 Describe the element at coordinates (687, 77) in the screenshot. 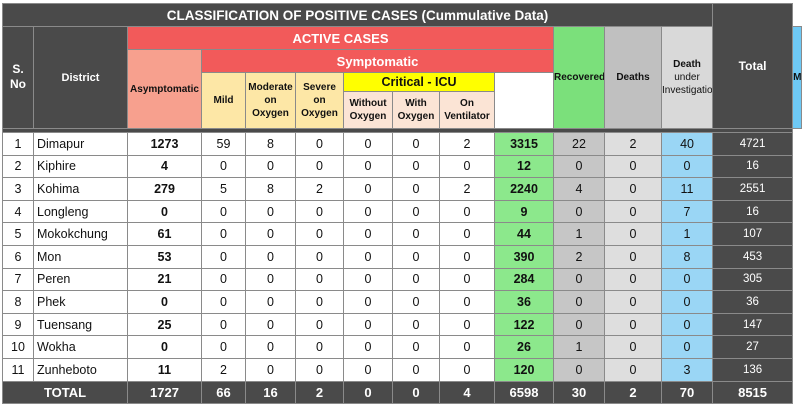

I see `header-death-under-investigation: Death under Investigation` at that location.